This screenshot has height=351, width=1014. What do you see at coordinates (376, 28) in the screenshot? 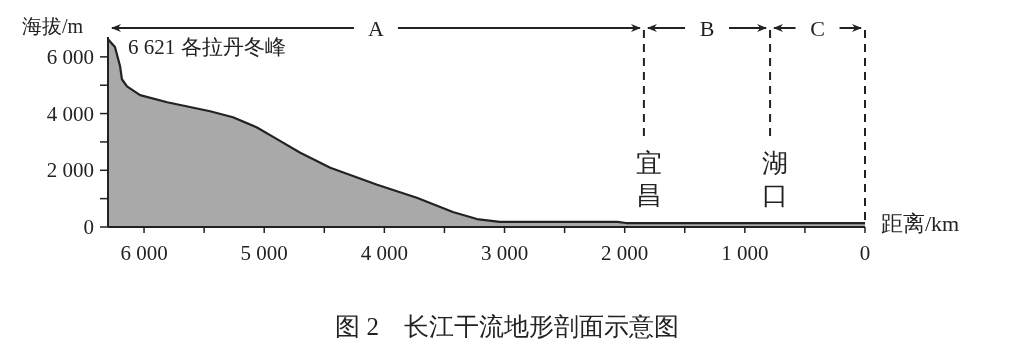
I see `annotation: A` at bounding box center [376, 28].